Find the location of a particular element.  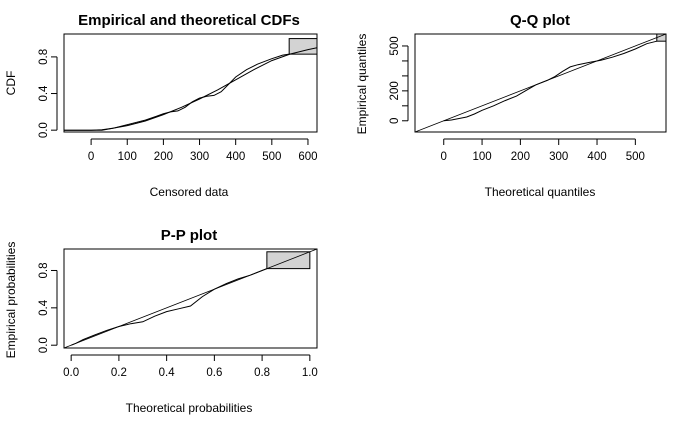

pp-x-tick-label: 0.6 is located at coordinates (214, 373).